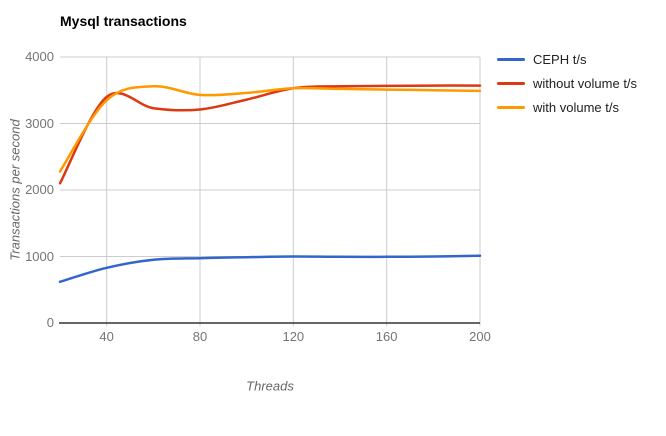  I want to click on legend-item-with-volume-t-s: with volume t/s, so click(567, 107).